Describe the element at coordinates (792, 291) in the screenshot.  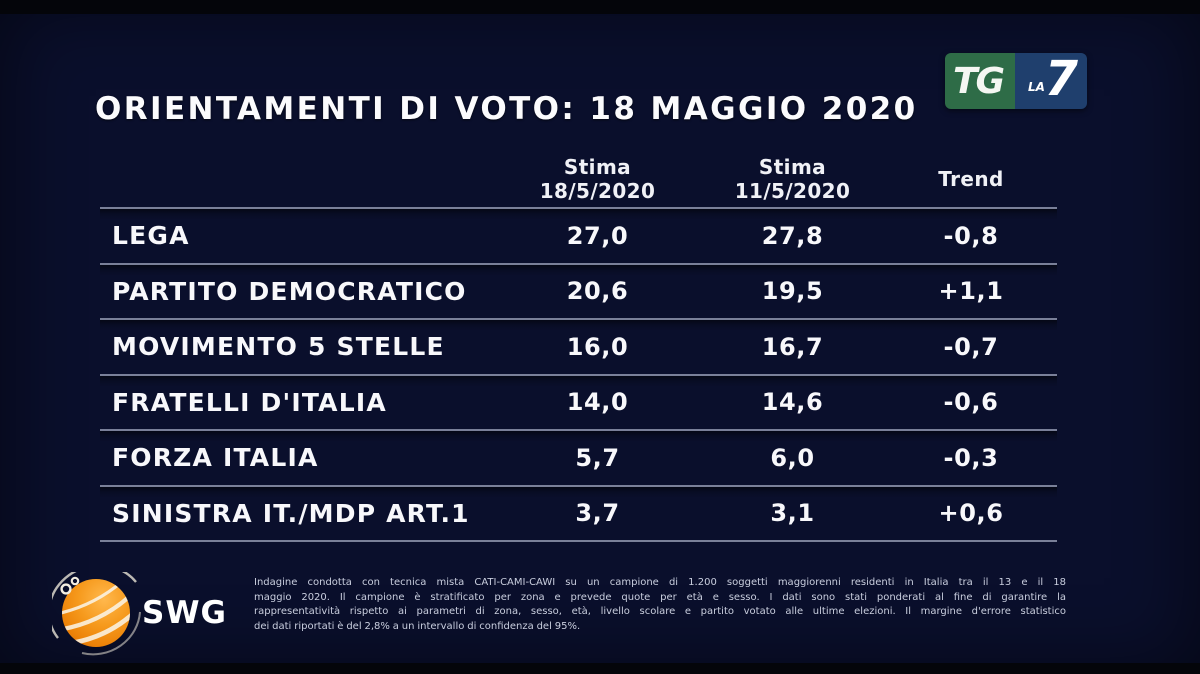
I see `stima-11-5-value: 19,5` at that location.